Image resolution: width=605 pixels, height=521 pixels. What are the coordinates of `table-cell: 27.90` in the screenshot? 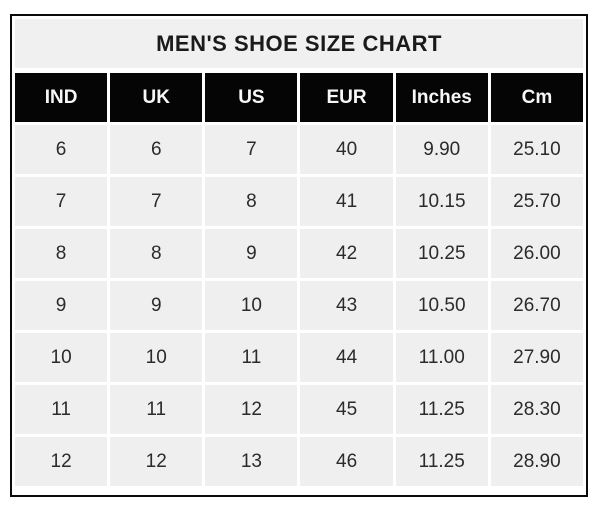 It's located at (536, 357).